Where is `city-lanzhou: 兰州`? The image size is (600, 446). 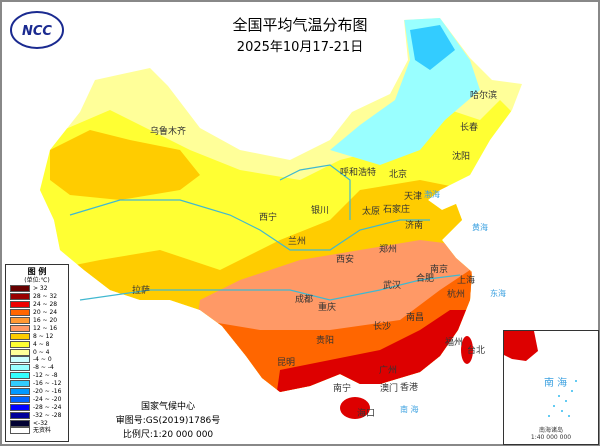 city-lanzhou: 兰州 is located at coordinates (297, 241).